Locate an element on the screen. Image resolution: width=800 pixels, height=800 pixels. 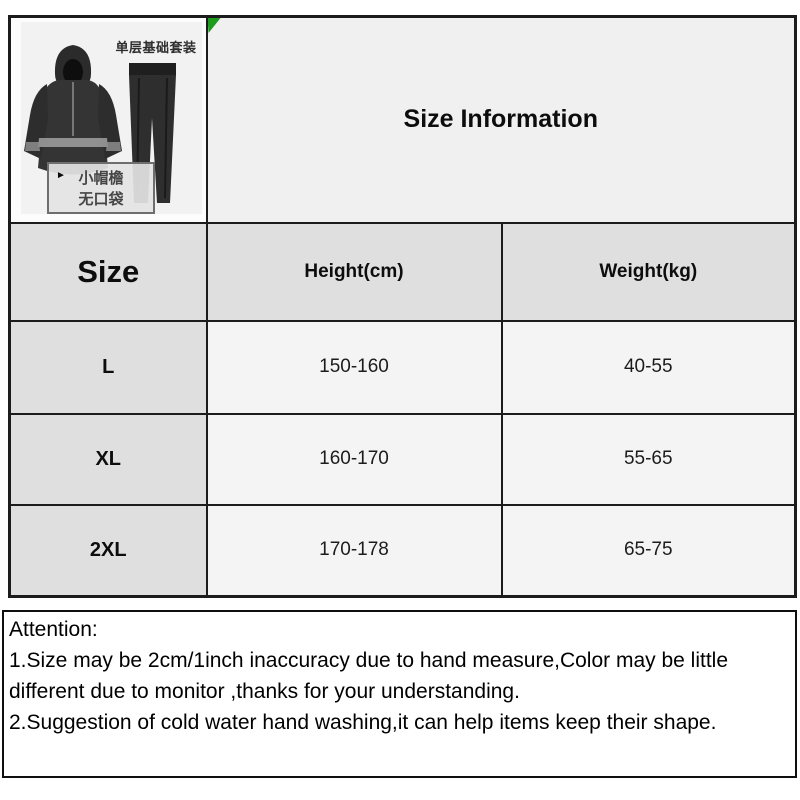
feature-label-line2: 无口袋 is located at coordinates (101, 199).